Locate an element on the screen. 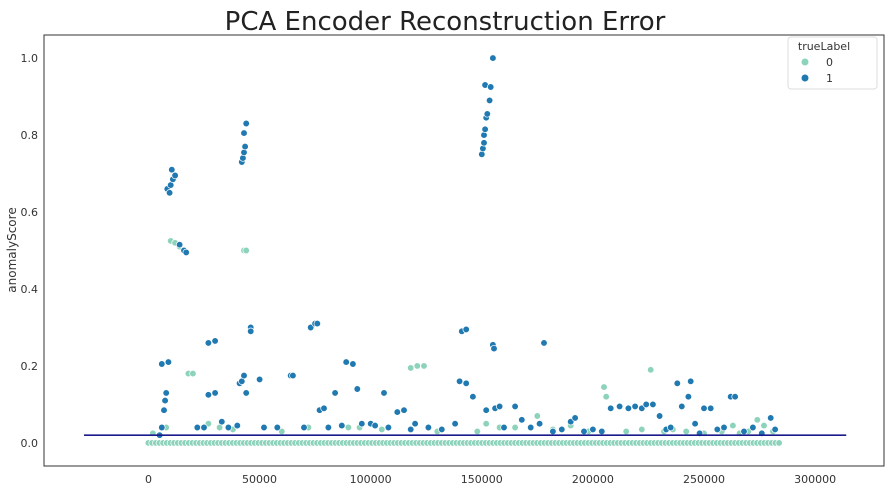 This screenshot has height=493, width=890. legend-box is located at coordinates (832, 63).